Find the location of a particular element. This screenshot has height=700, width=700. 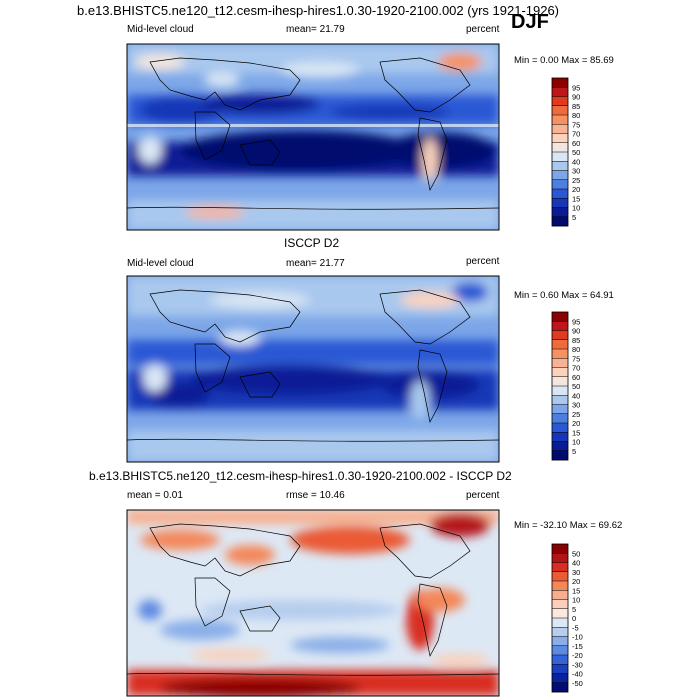

panel3-map is located at coordinates (313, 603).